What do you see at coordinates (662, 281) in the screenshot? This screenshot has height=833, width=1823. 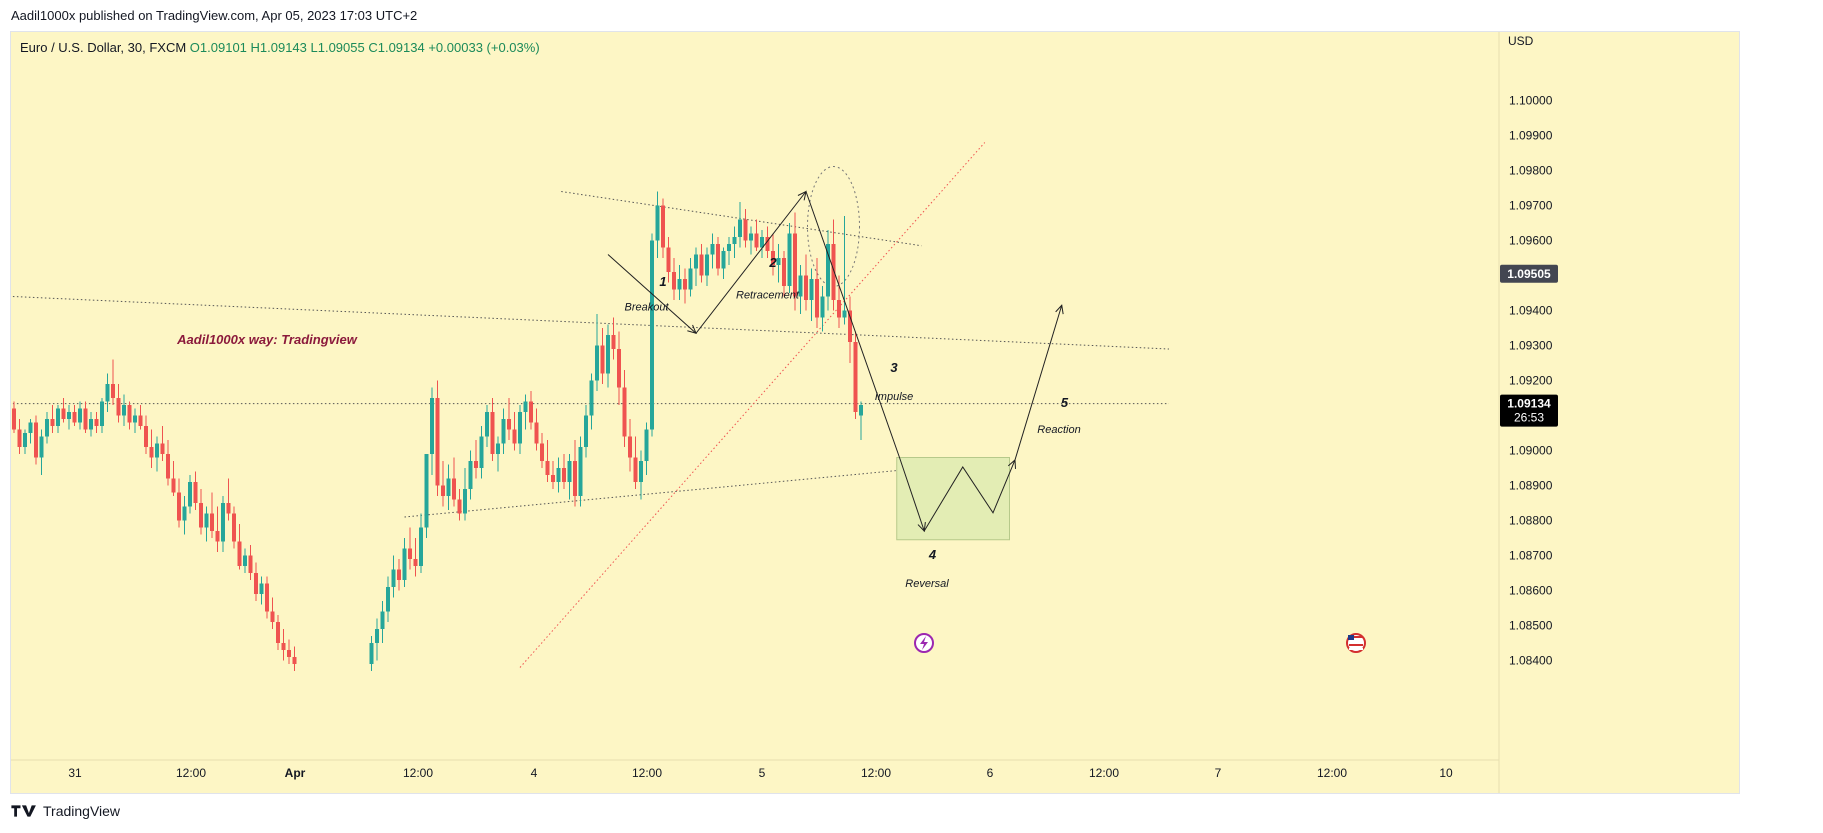 I see `annotation-number: 1` at bounding box center [662, 281].